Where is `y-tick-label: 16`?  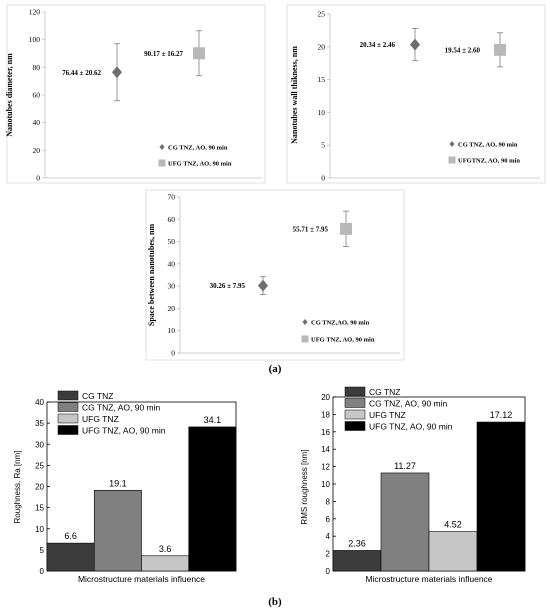
y-tick-label: 16 is located at coordinates (325, 432).